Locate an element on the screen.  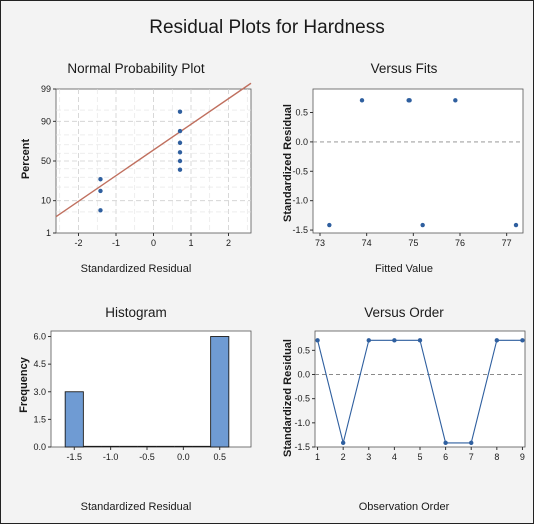
histogram-x-tick-label: -1.0 is located at coordinates (111, 457).